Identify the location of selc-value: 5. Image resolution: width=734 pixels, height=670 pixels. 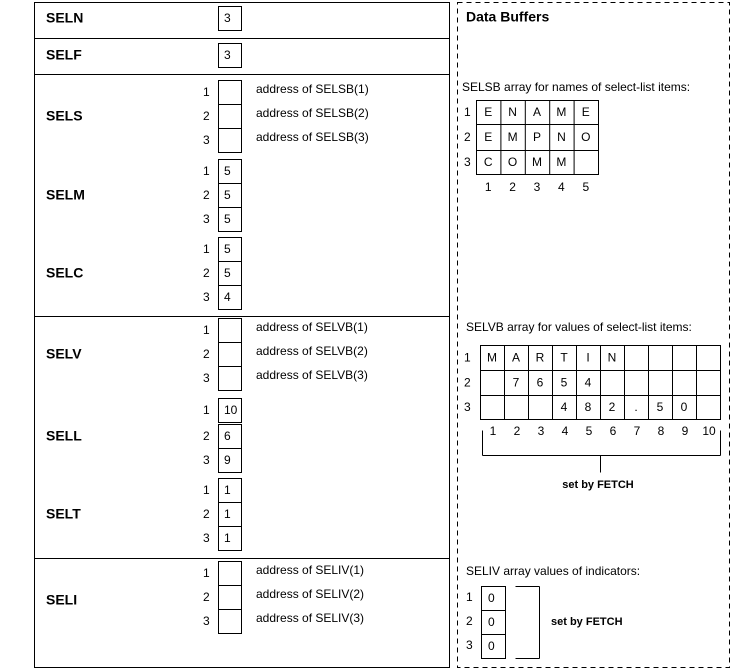
(227, 273).